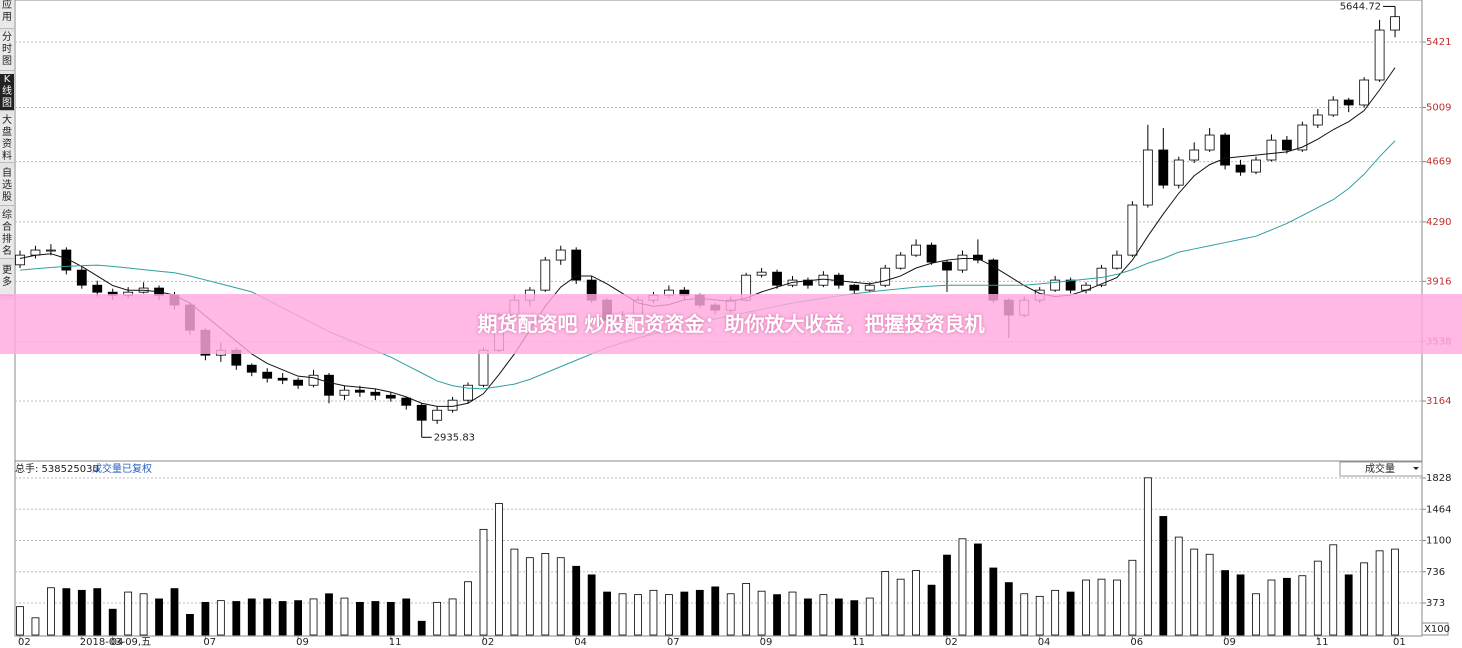 The image size is (1462, 648). Describe the element at coordinates (1435, 572) in the screenshot. I see `y-tick-label: 736` at that location.